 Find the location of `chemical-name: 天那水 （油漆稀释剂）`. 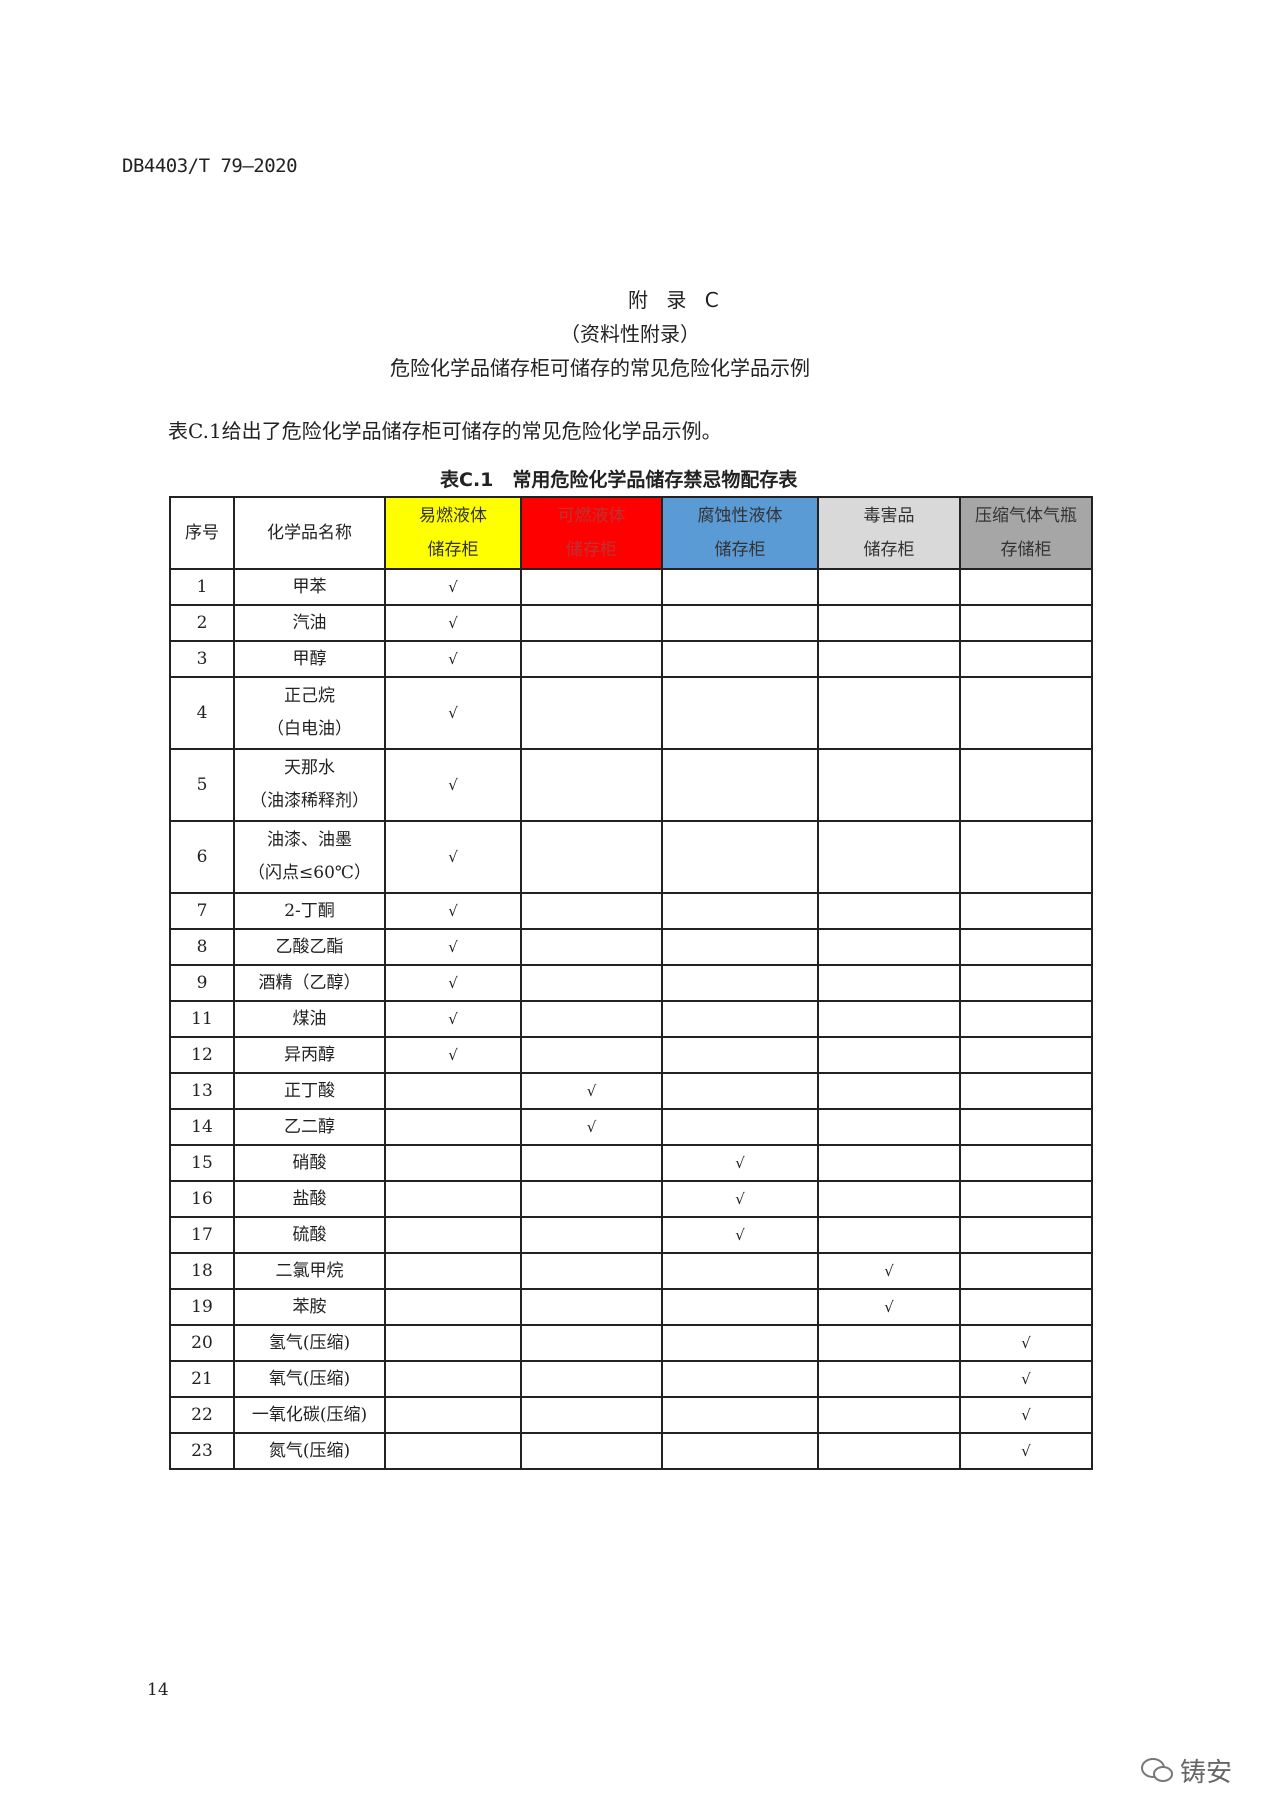

chemical-name: 天那水 （油漆稀释剂） is located at coordinates (309, 785).